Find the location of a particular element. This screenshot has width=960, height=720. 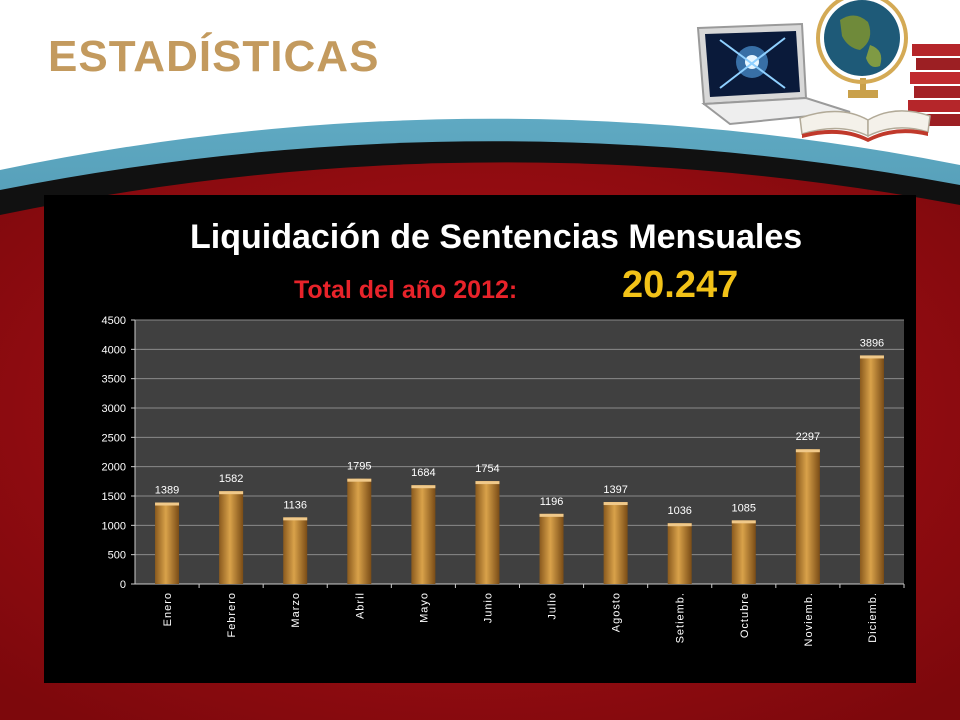

data-label: 1136 is located at coordinates (295, 505).